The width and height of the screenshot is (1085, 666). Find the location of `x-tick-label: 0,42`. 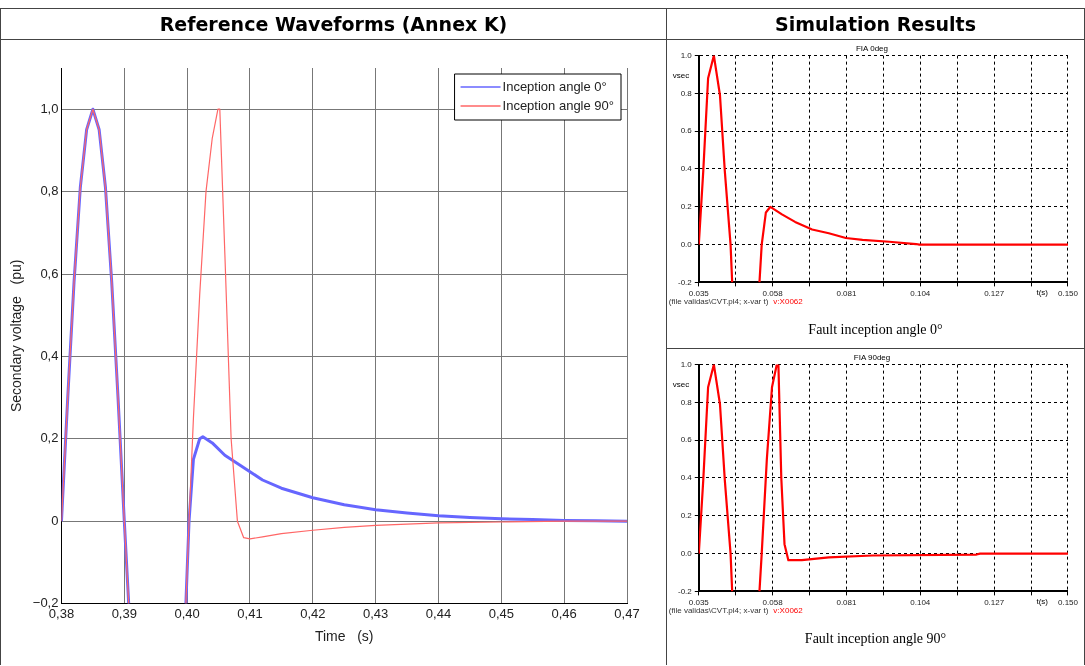

x-tick-label: 0,42 is located at coordinates (313, 613).